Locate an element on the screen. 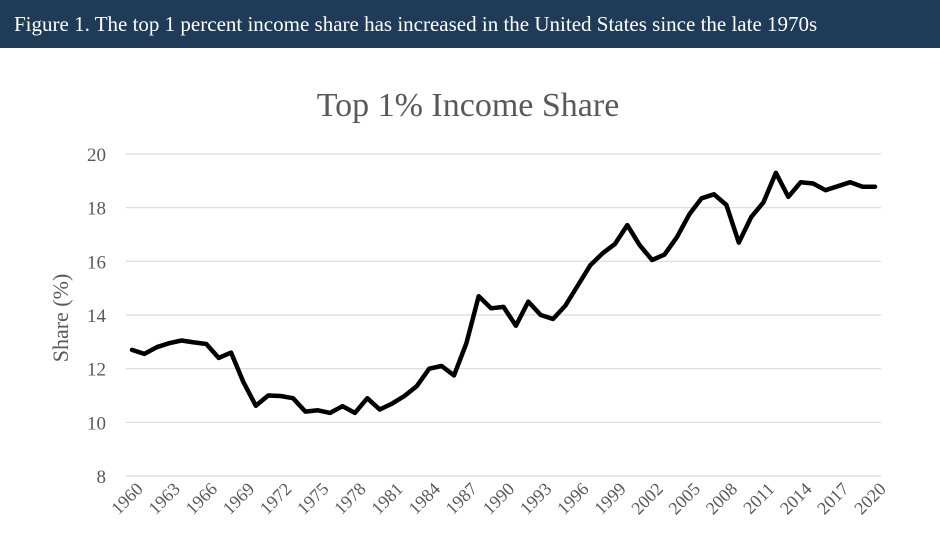 The width and height of the screenshot is (940, 549). y-tick-label: 20 is located at coordinates (96, 155).